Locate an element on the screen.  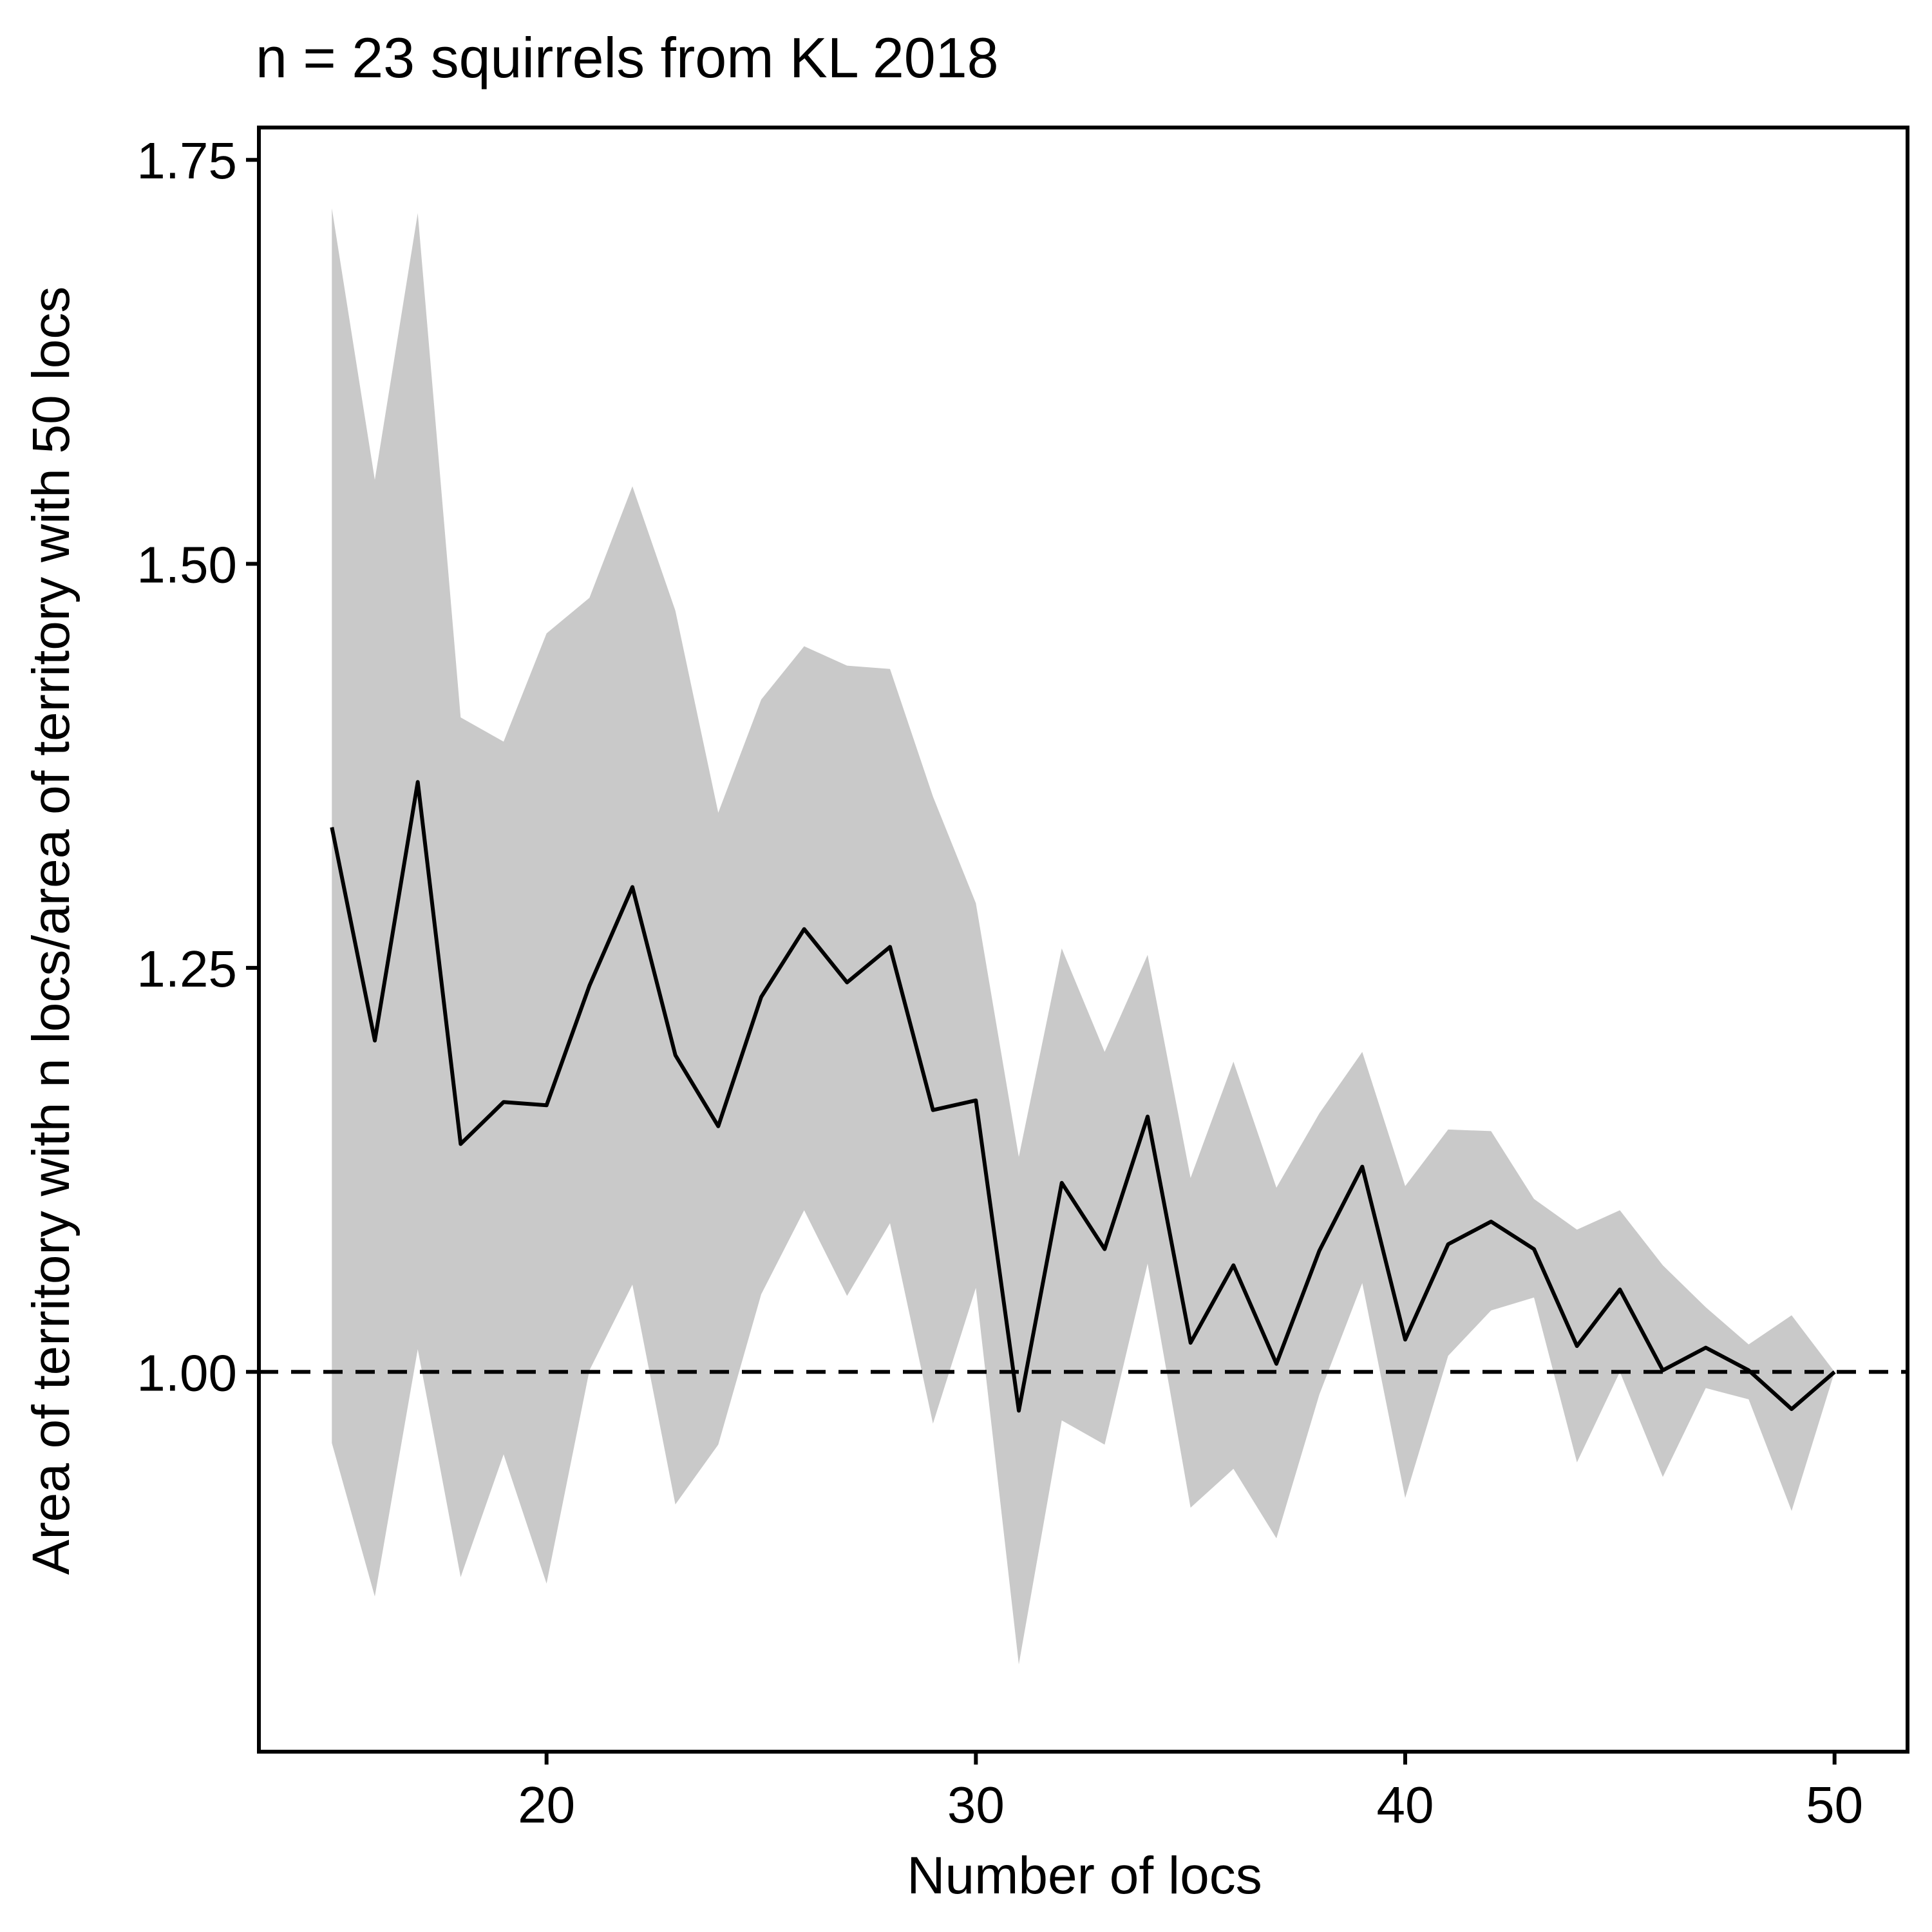
x-tick-label-30: 30 is located at coordinates (976, 1805).